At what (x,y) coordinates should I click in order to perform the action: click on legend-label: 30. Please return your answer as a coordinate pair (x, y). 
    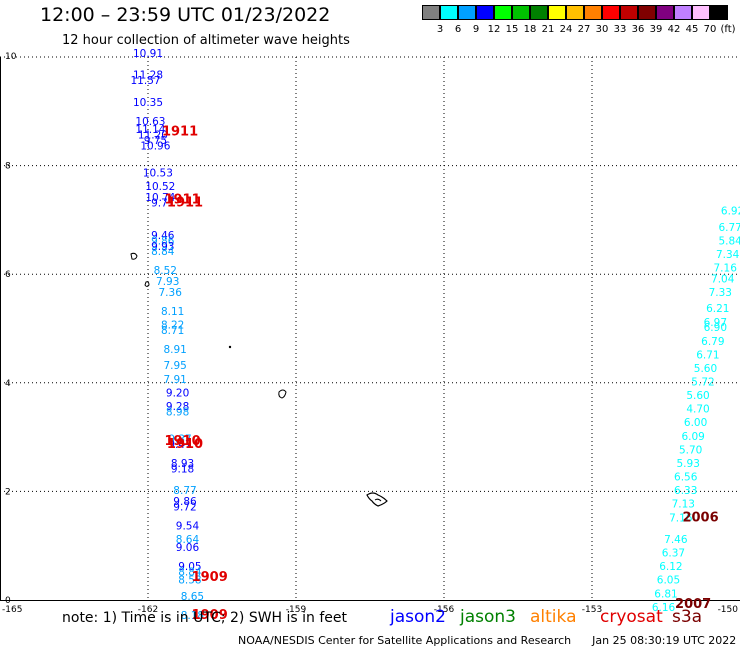
    Looking at the image, I should click on (602, 29).